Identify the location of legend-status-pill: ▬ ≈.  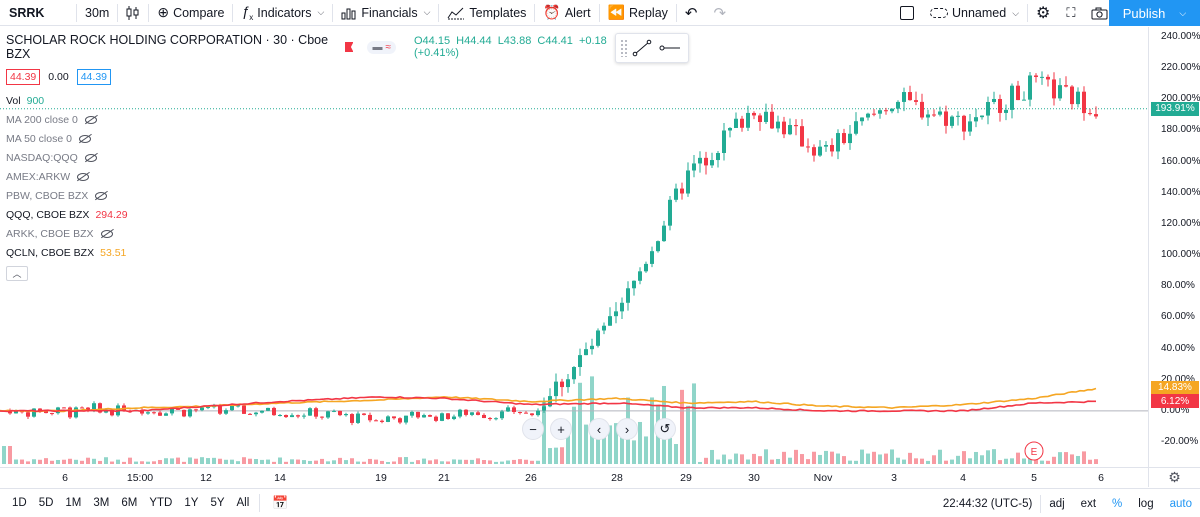
(381, 47).